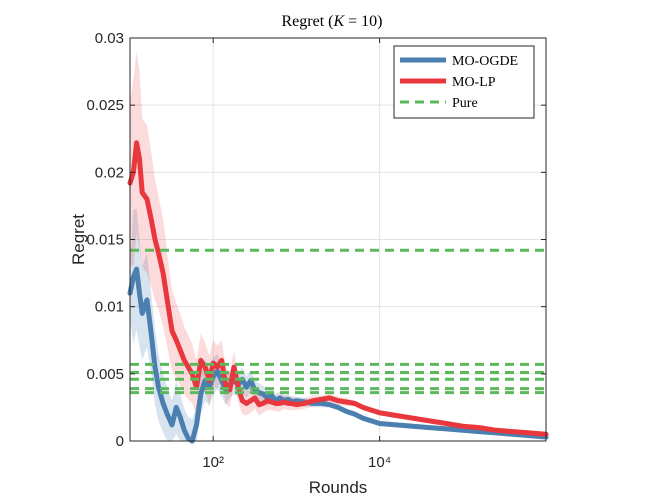 This screenshot has height=498, width=664. What do you see at coordinates (109, 172) in the screenshot?
I see `y-tick-label: 0.02` at bounding box center [109, 172].